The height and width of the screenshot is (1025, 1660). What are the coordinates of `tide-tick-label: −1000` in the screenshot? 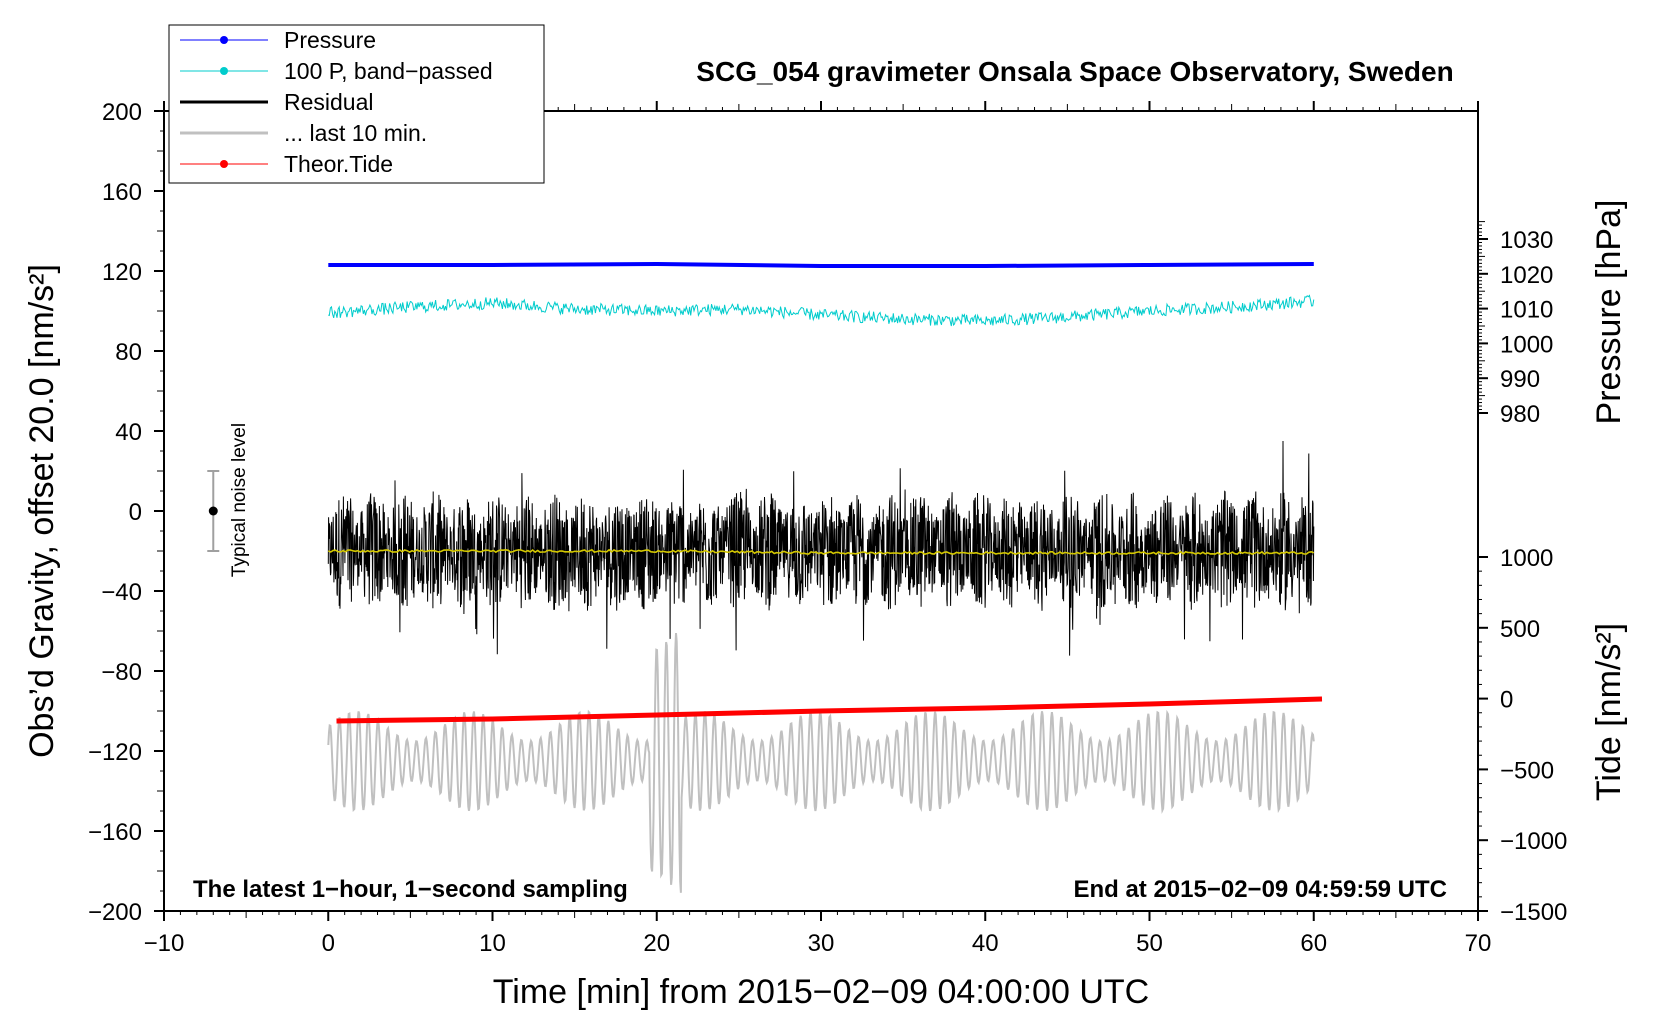 It's located at (1533, 841).